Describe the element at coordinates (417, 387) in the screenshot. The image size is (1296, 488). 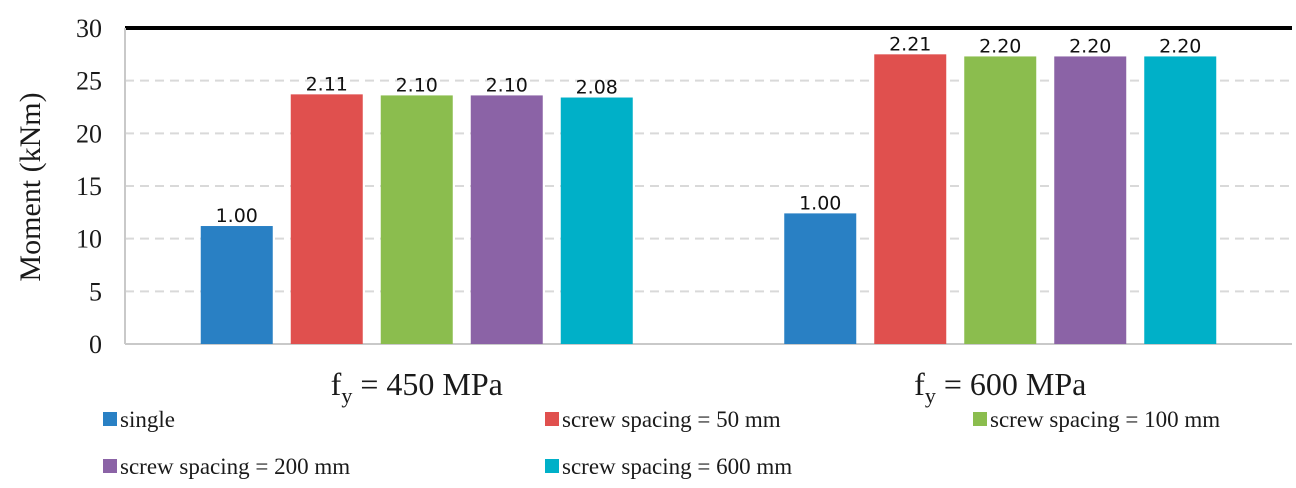
I see `category-label: fy = 450 MPa` at that location.